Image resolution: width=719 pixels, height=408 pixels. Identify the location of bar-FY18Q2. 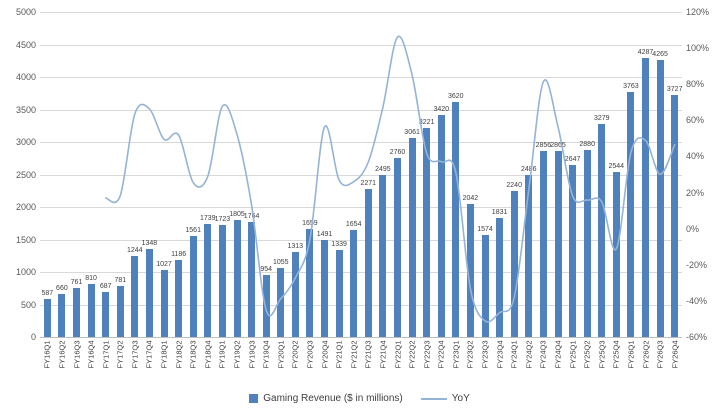
(179, 298).